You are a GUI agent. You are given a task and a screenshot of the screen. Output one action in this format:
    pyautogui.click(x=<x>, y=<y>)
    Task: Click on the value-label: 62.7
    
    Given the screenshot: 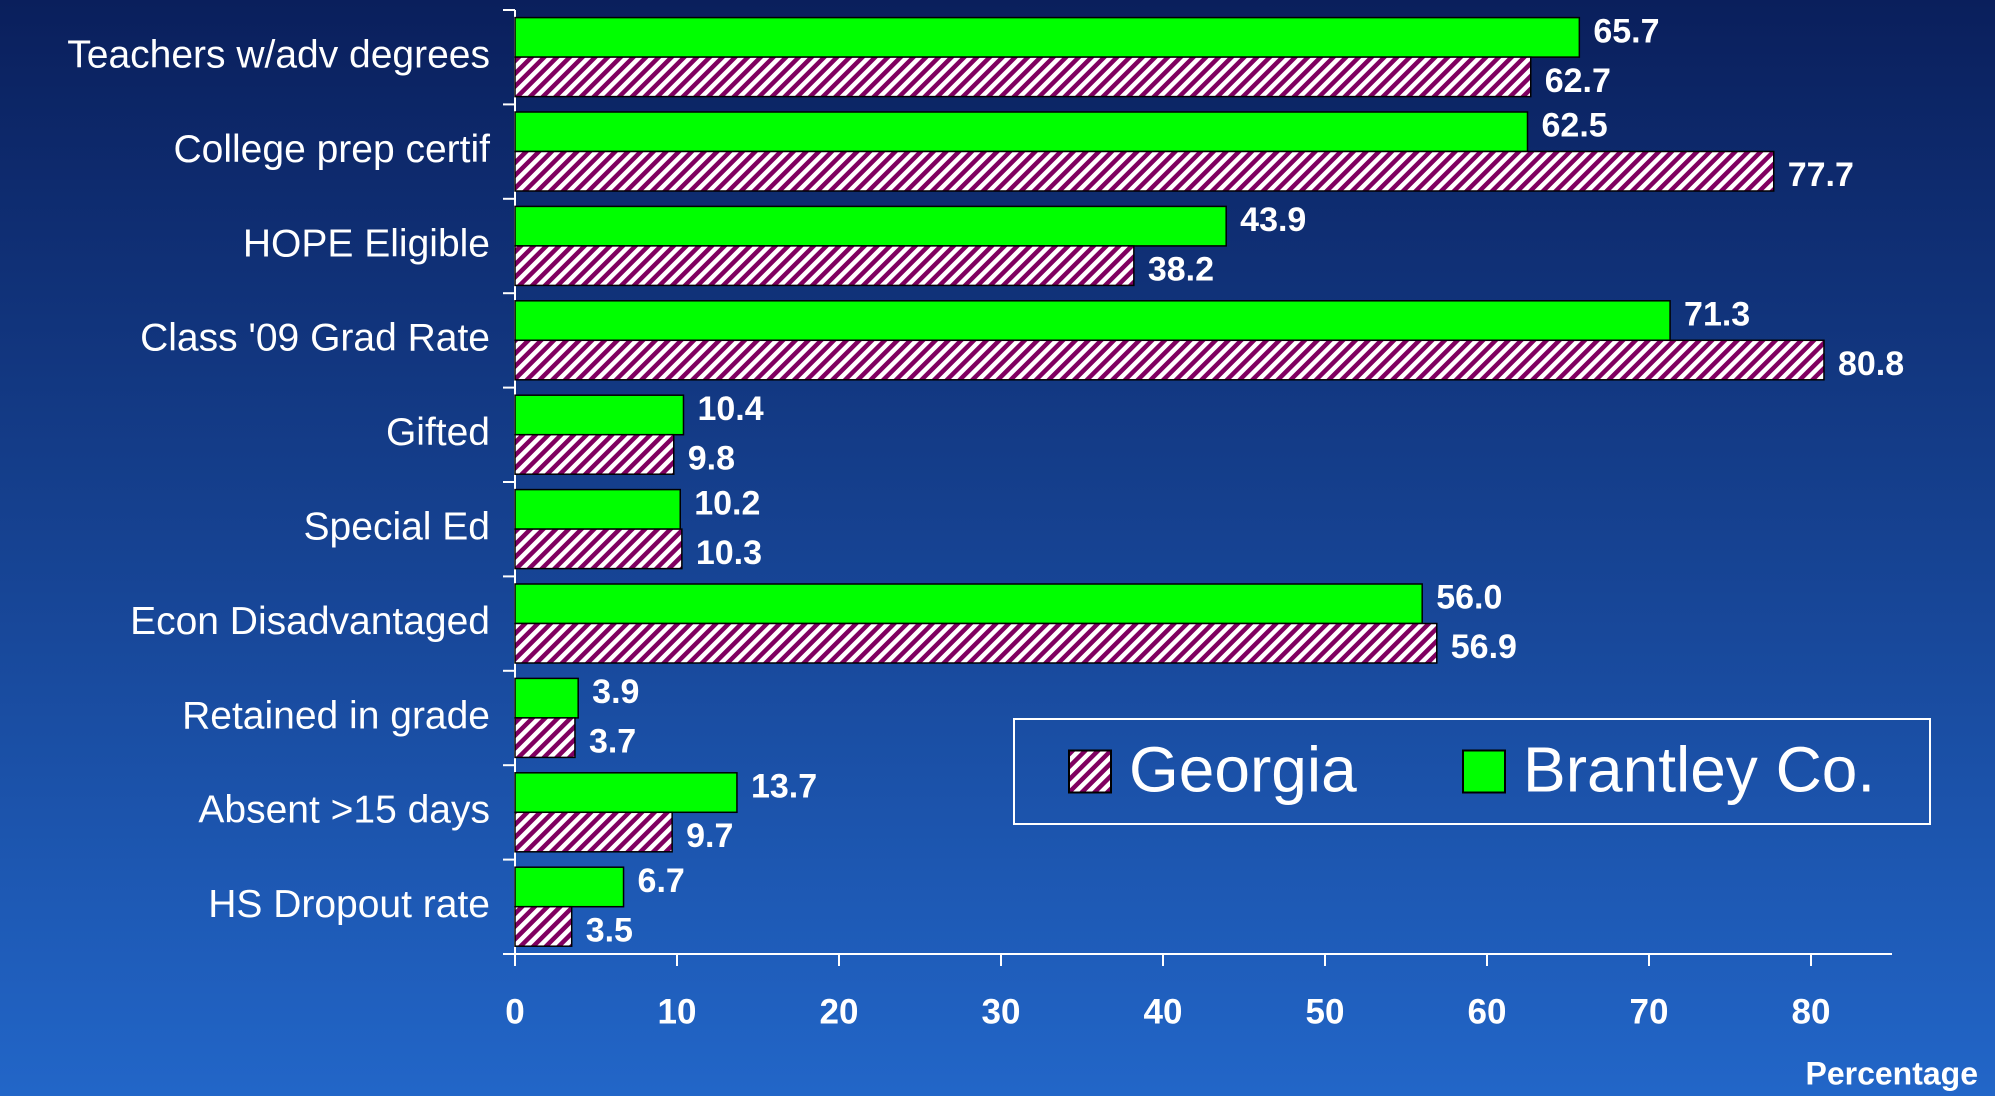 What is the action you would take?
    pyautogui.click(x=1578, y=81)
    